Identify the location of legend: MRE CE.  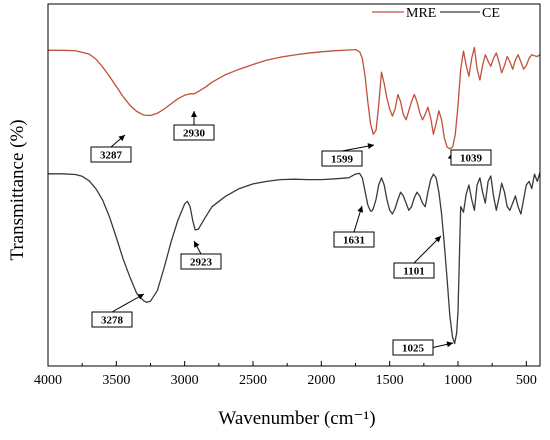
(436, 13).